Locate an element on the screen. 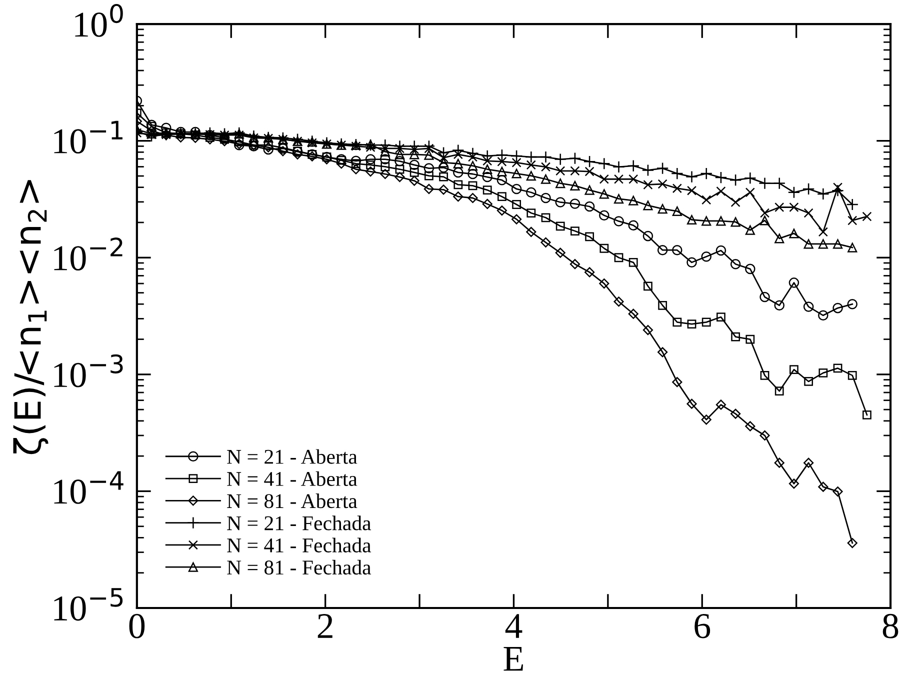 This screenshot has height=687, width=919. x-tick-label: 8 is located at coordinates (890, 626).